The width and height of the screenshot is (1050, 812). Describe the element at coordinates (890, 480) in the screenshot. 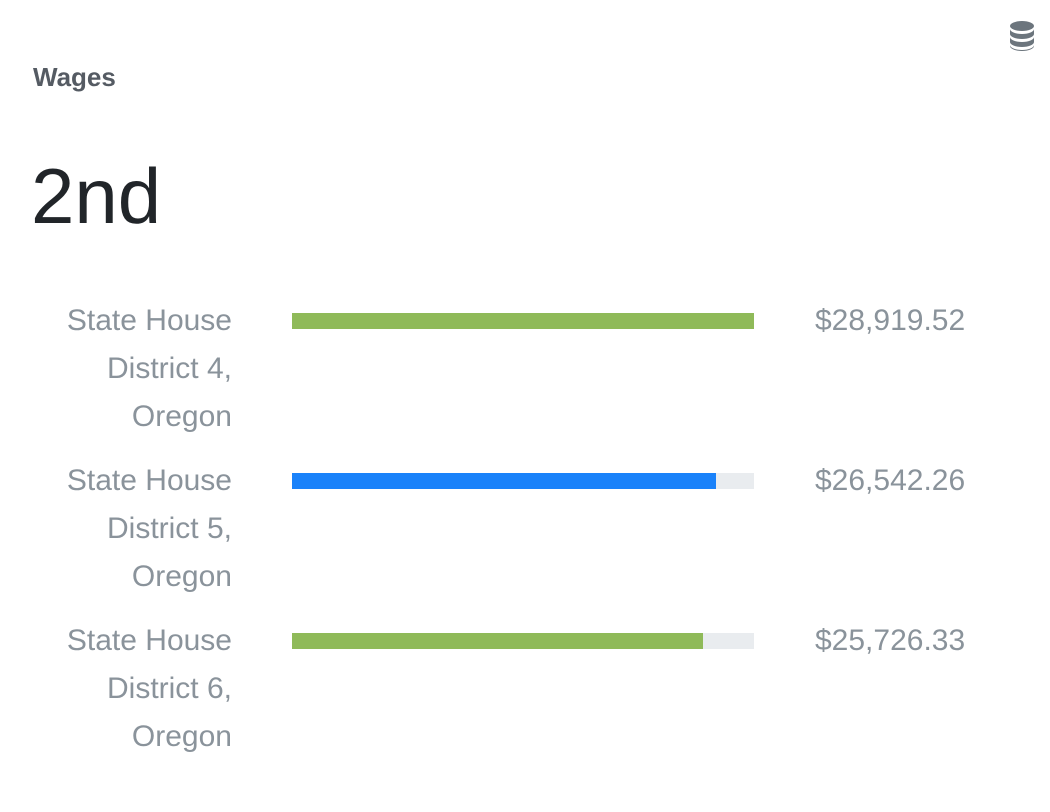

I see `value-label: $26,542.26` at that location.